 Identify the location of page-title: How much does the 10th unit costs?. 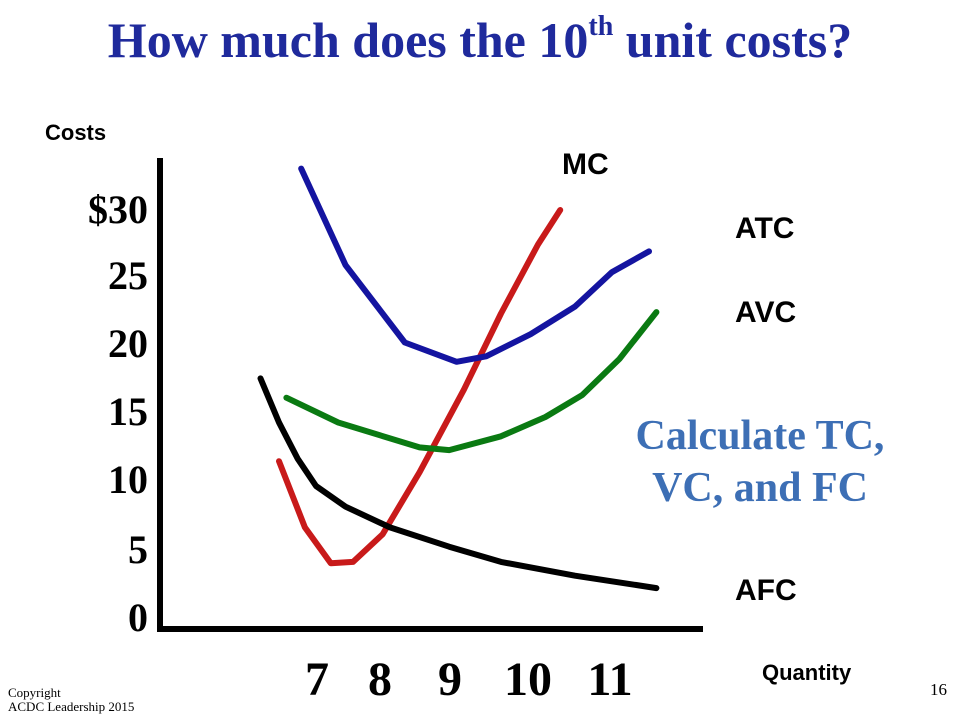
(480, 40).